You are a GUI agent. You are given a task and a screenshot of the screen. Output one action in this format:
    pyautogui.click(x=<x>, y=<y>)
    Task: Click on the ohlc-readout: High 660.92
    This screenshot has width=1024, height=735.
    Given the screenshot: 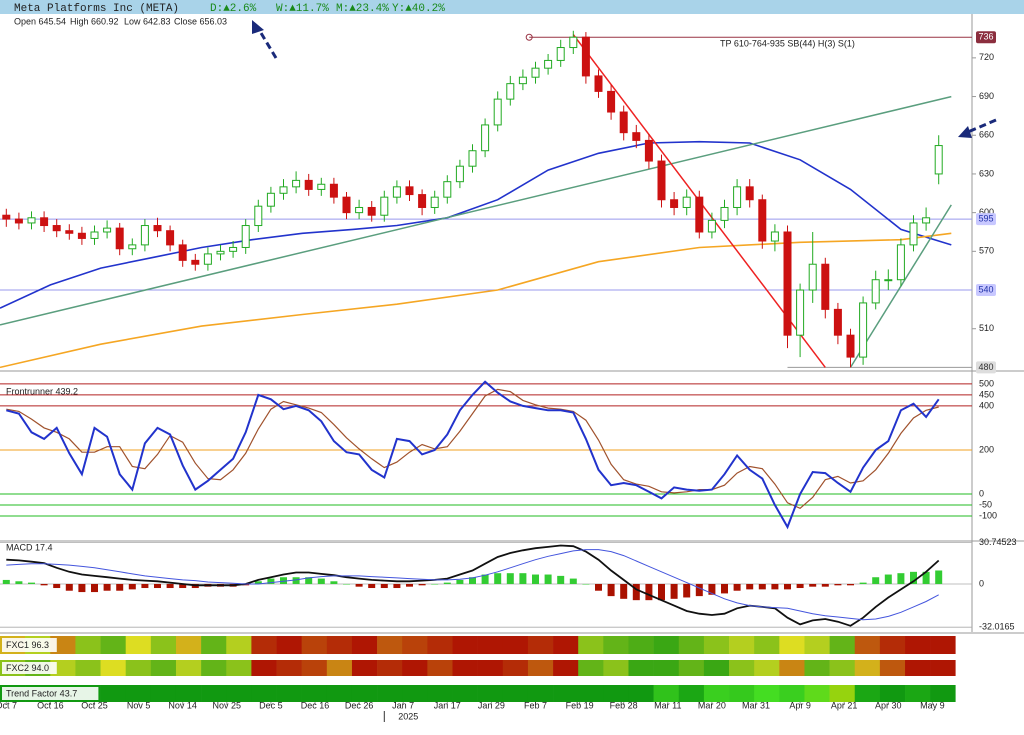 What is the action you would take?
    pyautogui.click(x=94, y=21)
    